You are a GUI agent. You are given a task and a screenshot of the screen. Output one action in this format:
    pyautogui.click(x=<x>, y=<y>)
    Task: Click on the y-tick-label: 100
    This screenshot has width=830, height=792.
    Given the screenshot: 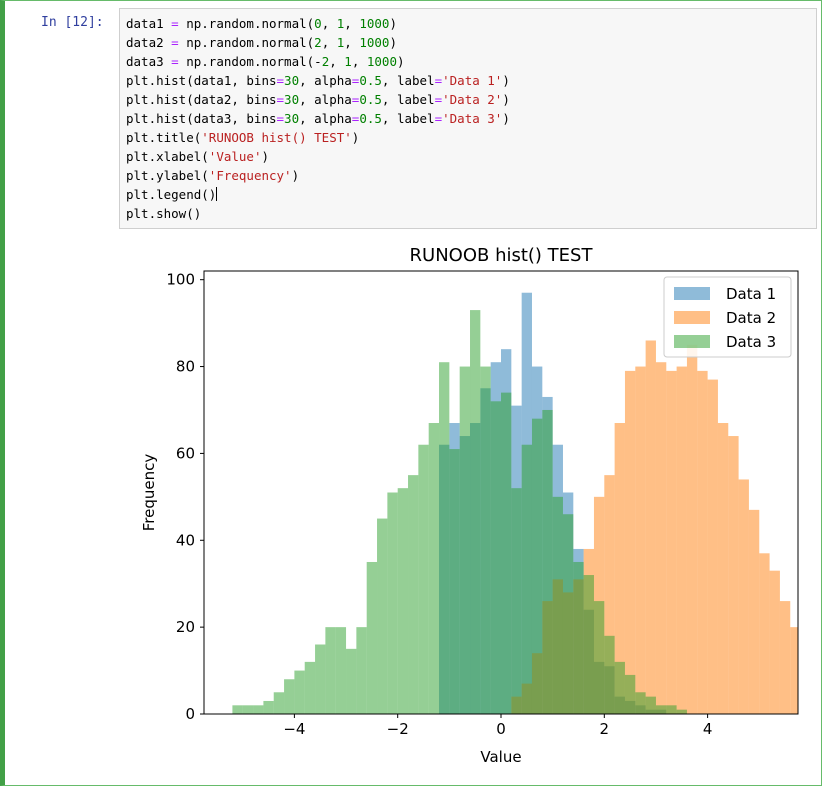 What is the action you would take?
    pyautogui.click(x=180, y=280)
    